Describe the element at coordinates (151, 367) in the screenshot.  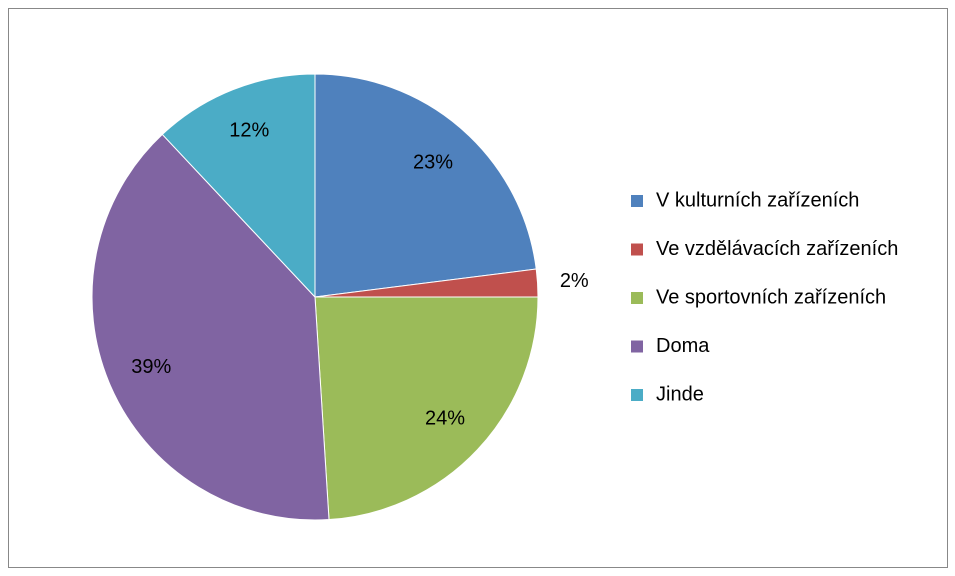
I see `data-label: 39%` at that location.